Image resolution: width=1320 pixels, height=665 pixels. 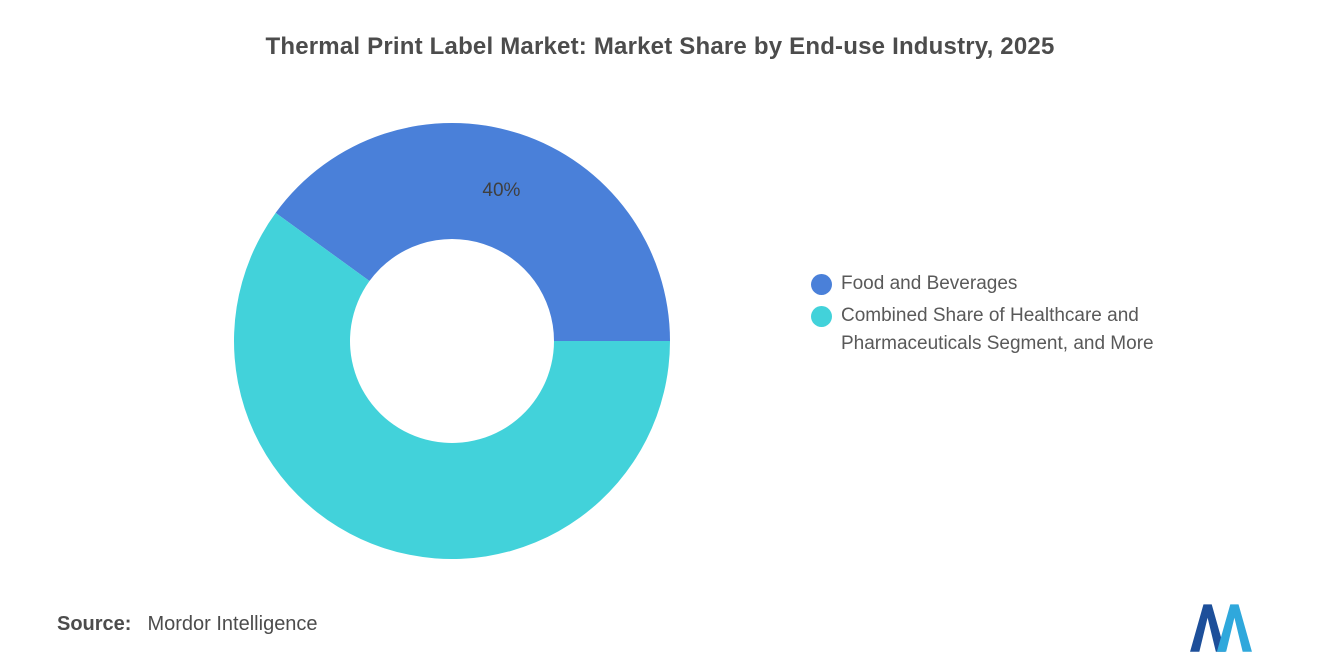 What do you see at coordinates (232, 624) in the screenshot?
I see `source-value: Mordor Intelligence` at bounding box center [232, 624].